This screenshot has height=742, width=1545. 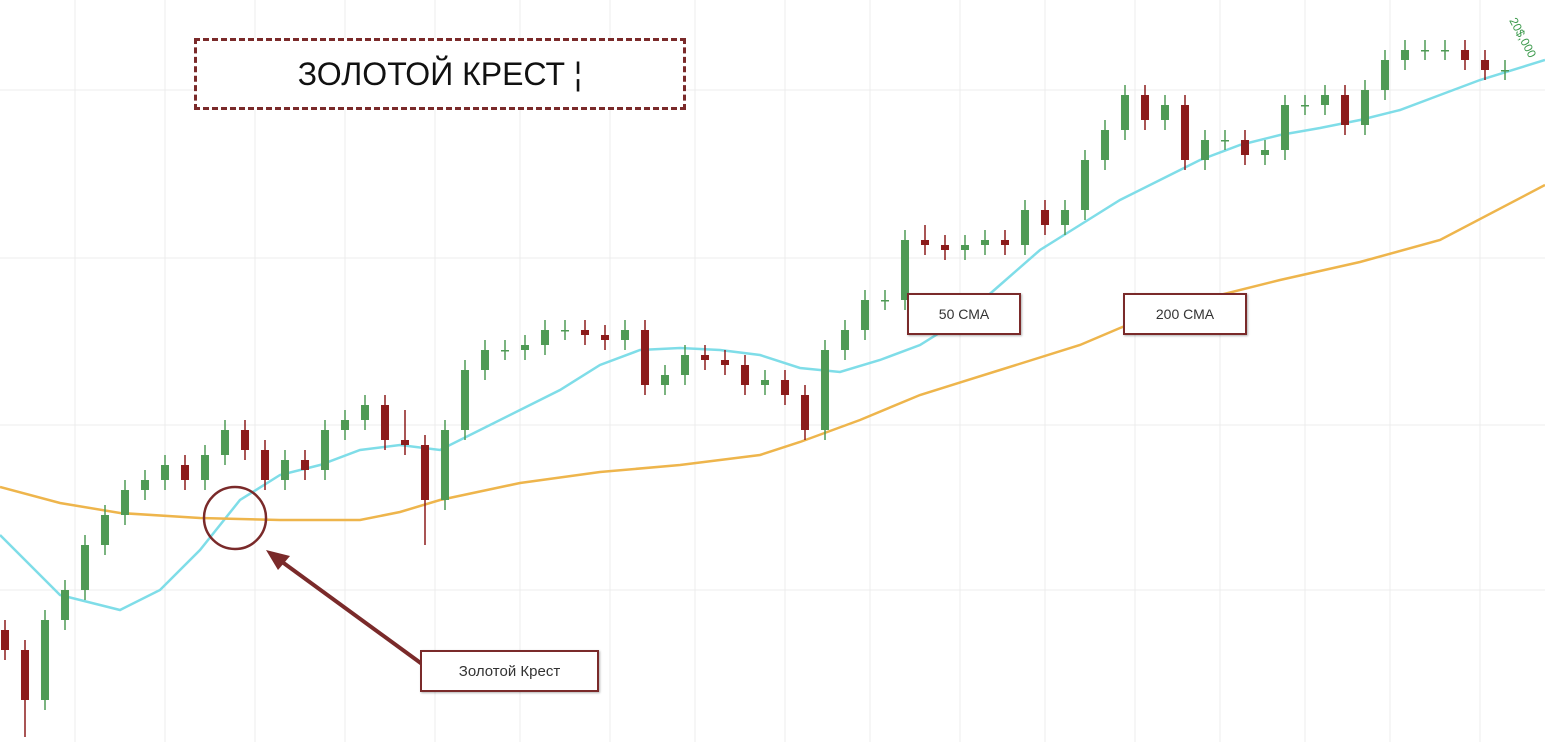 I want to click on arrow-head, so click(x=278, y=560).